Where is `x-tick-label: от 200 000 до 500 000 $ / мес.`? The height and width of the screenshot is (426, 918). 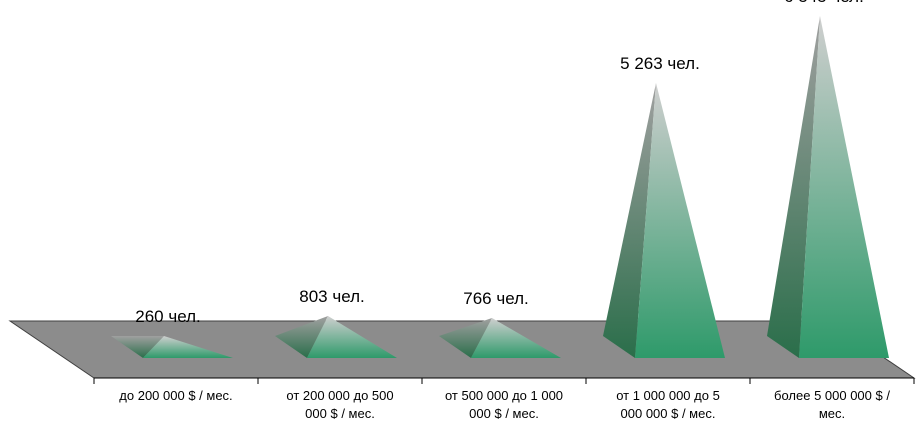 x-tick-label: от 200 000 до 500 000 $ / мес. is located at coordinates (339, 404).